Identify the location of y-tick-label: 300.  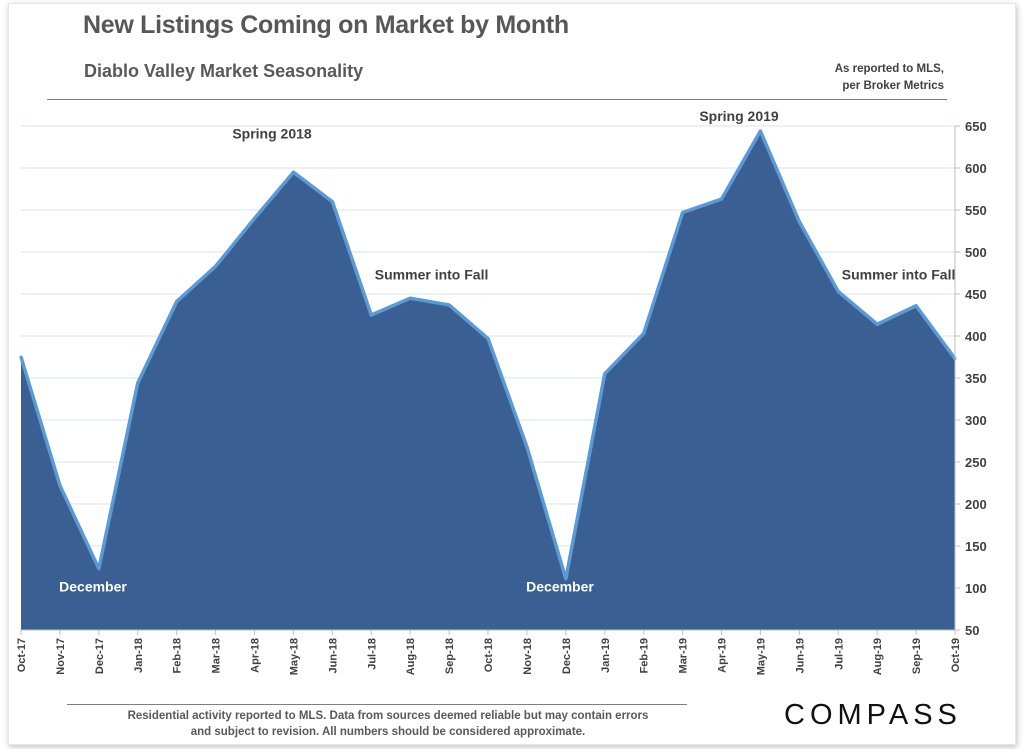
(976, 420).